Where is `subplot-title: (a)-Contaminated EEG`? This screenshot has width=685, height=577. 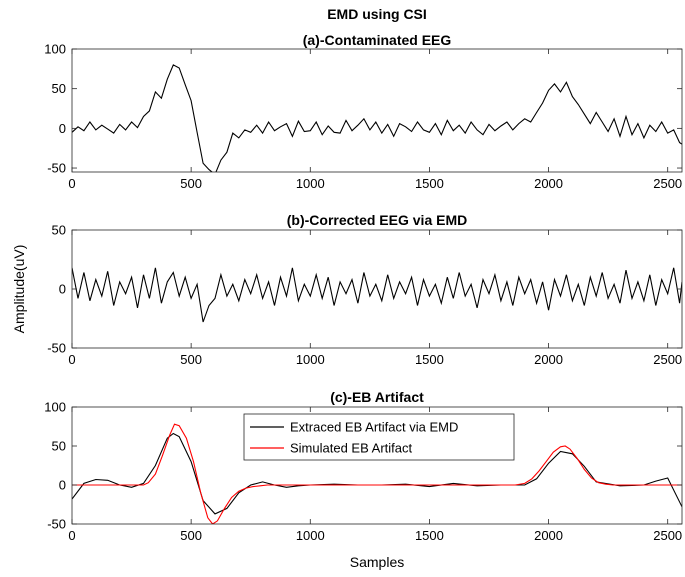 subplot-title: (a)-Contaminated EEG is located at coordinates (377, 40).